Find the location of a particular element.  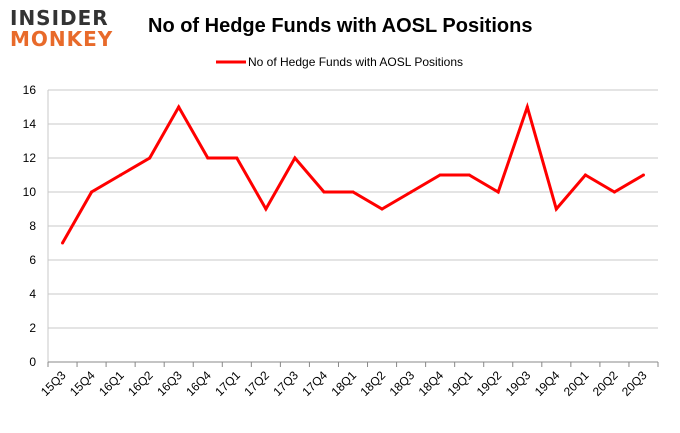

y-tick-label: 6 is located at coordinates (32, 260).